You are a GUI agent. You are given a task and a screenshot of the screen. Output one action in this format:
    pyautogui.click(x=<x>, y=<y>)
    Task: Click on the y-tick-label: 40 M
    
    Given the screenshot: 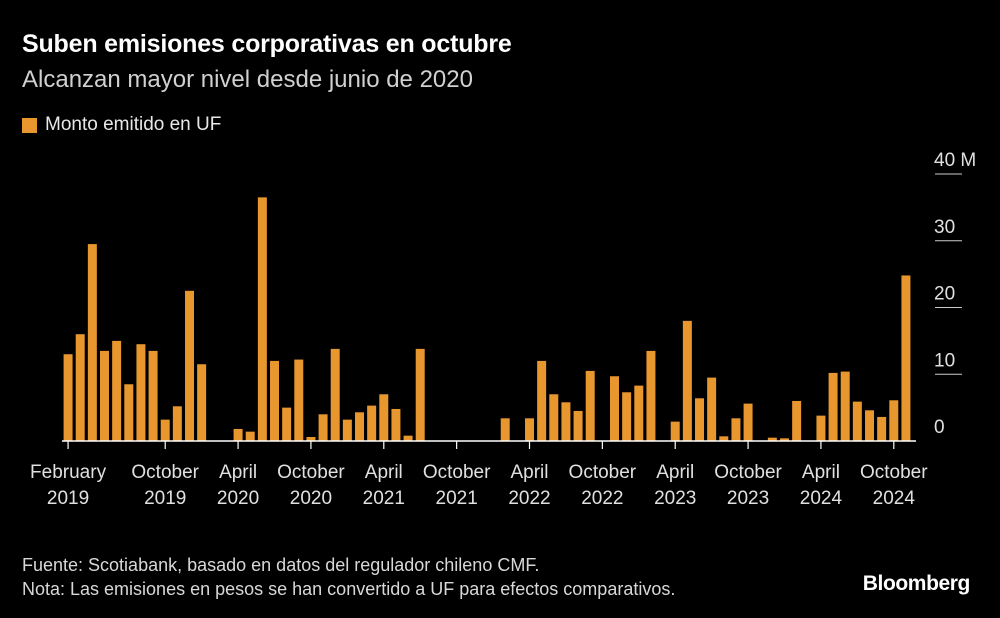 What is the action you would take?
    pyautogui.click(x=955, y=160)
    